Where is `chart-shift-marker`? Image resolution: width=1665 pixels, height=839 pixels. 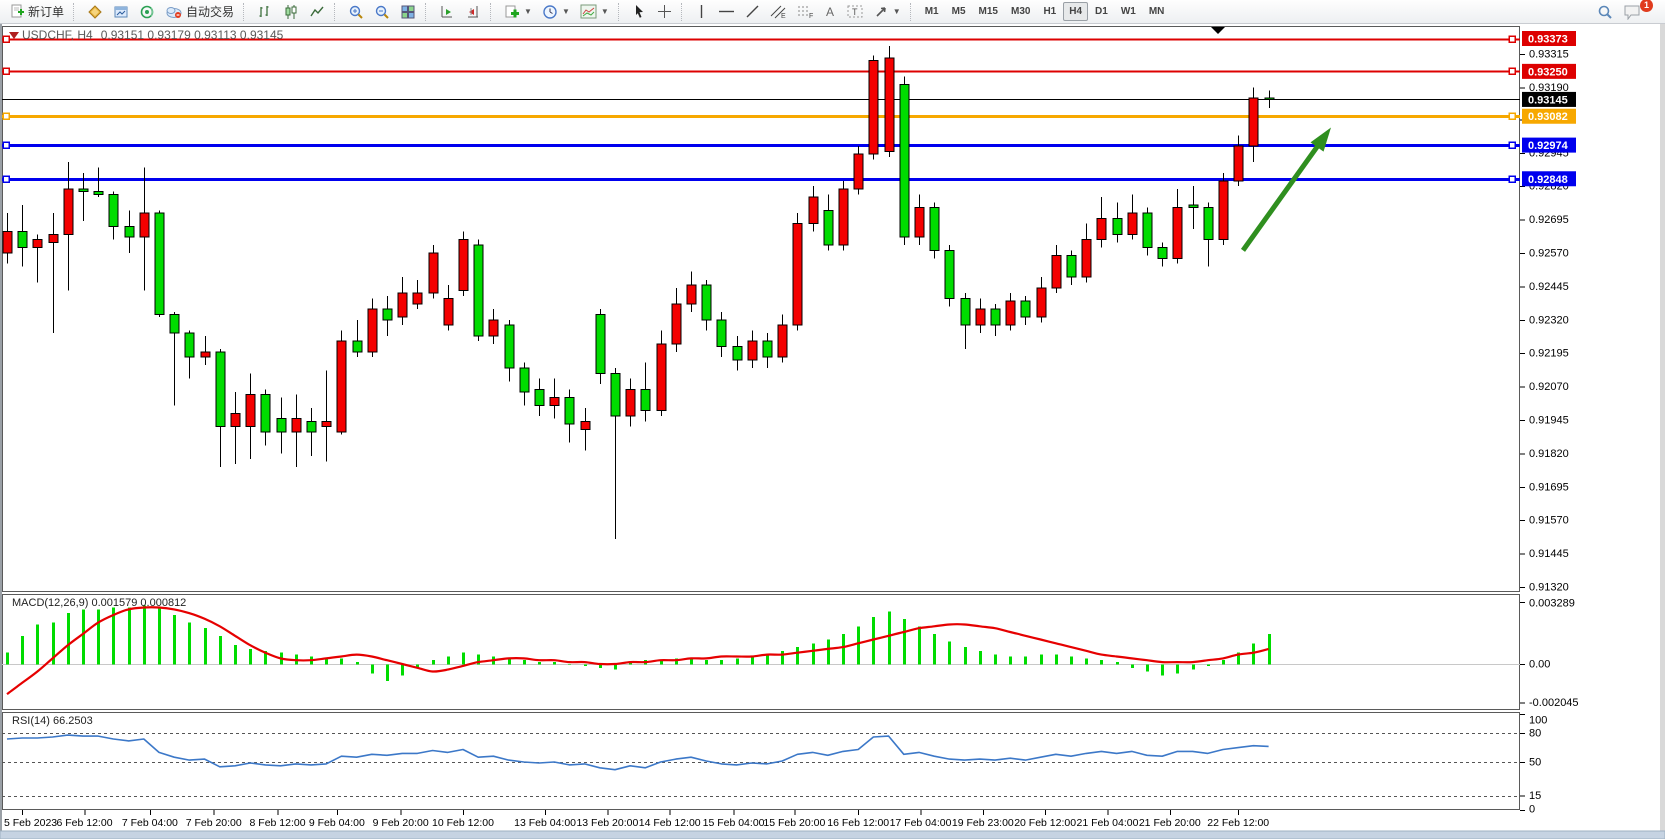
chart-shift-marker is located at coordinates (1218, 30).